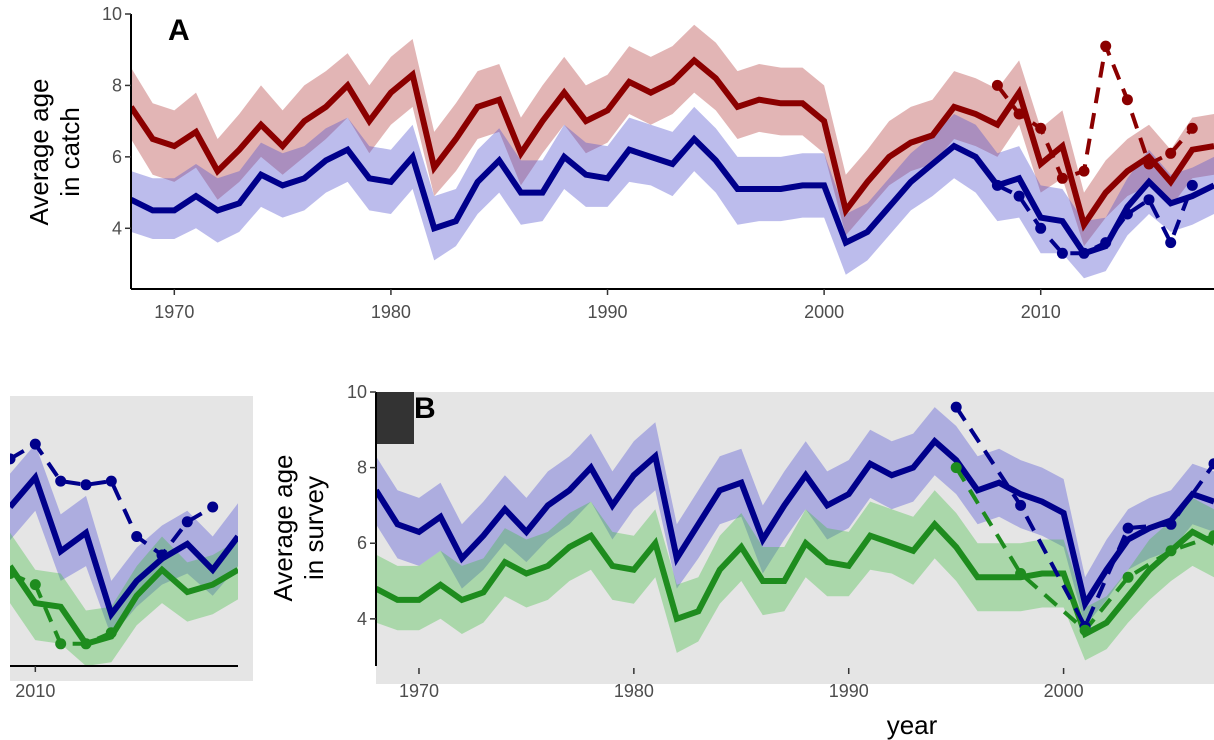 Image resolution: width=1214 pixels, height=740 pixels. I want to click on inset-background, so click(131, 538).